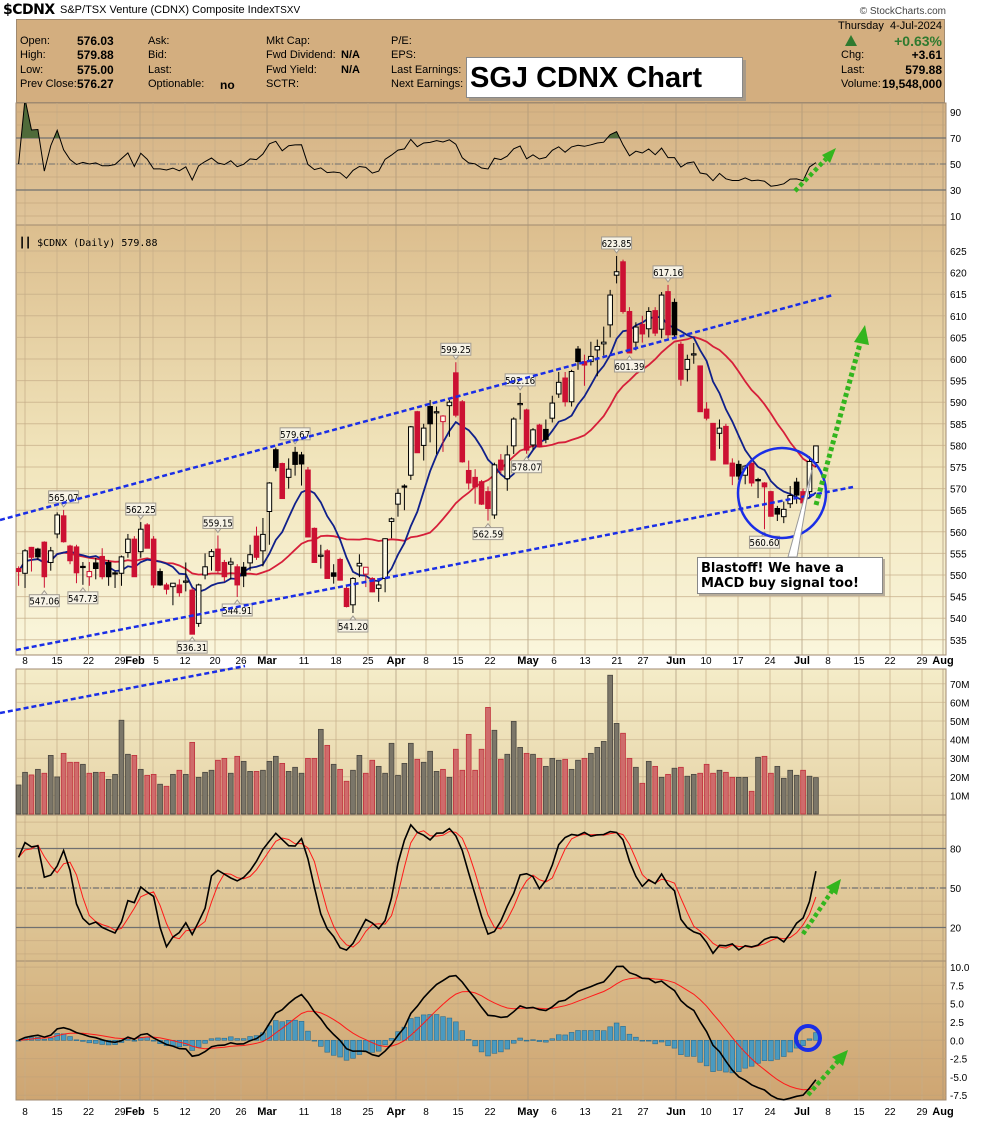  Describe the element at coordinates (922, 1112) in the screenshot. I see `x-tick-label: 29` at that location.